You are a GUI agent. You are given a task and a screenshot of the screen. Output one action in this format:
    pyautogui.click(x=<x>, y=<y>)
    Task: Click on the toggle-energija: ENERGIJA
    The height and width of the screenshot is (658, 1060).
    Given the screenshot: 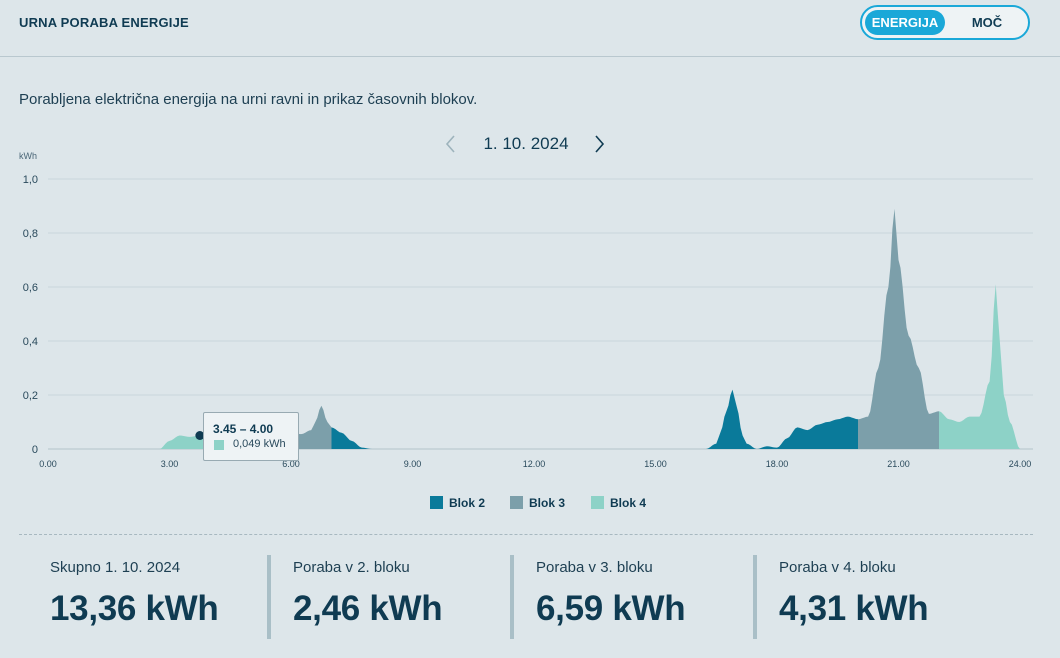 What is the action you would take?
    pyautogui.click(x=905, y=22)
    